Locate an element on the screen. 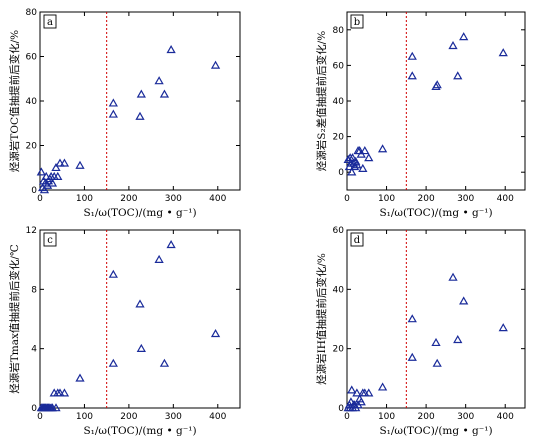 This screenshot has width=546, height=441. y-tick-label: 4 is located at coordinates (34, 350).